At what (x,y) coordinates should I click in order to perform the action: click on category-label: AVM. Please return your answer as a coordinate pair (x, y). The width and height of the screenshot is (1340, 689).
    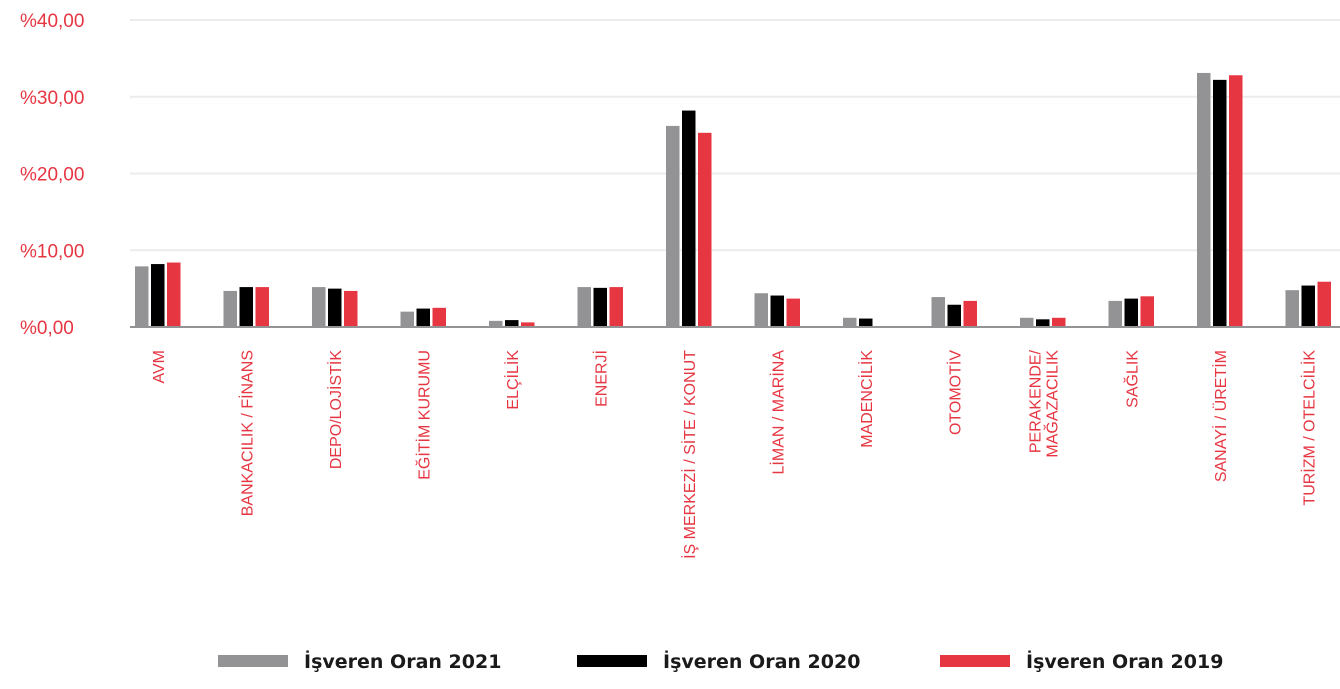
    Looking at the image, I should click on (159, 366).